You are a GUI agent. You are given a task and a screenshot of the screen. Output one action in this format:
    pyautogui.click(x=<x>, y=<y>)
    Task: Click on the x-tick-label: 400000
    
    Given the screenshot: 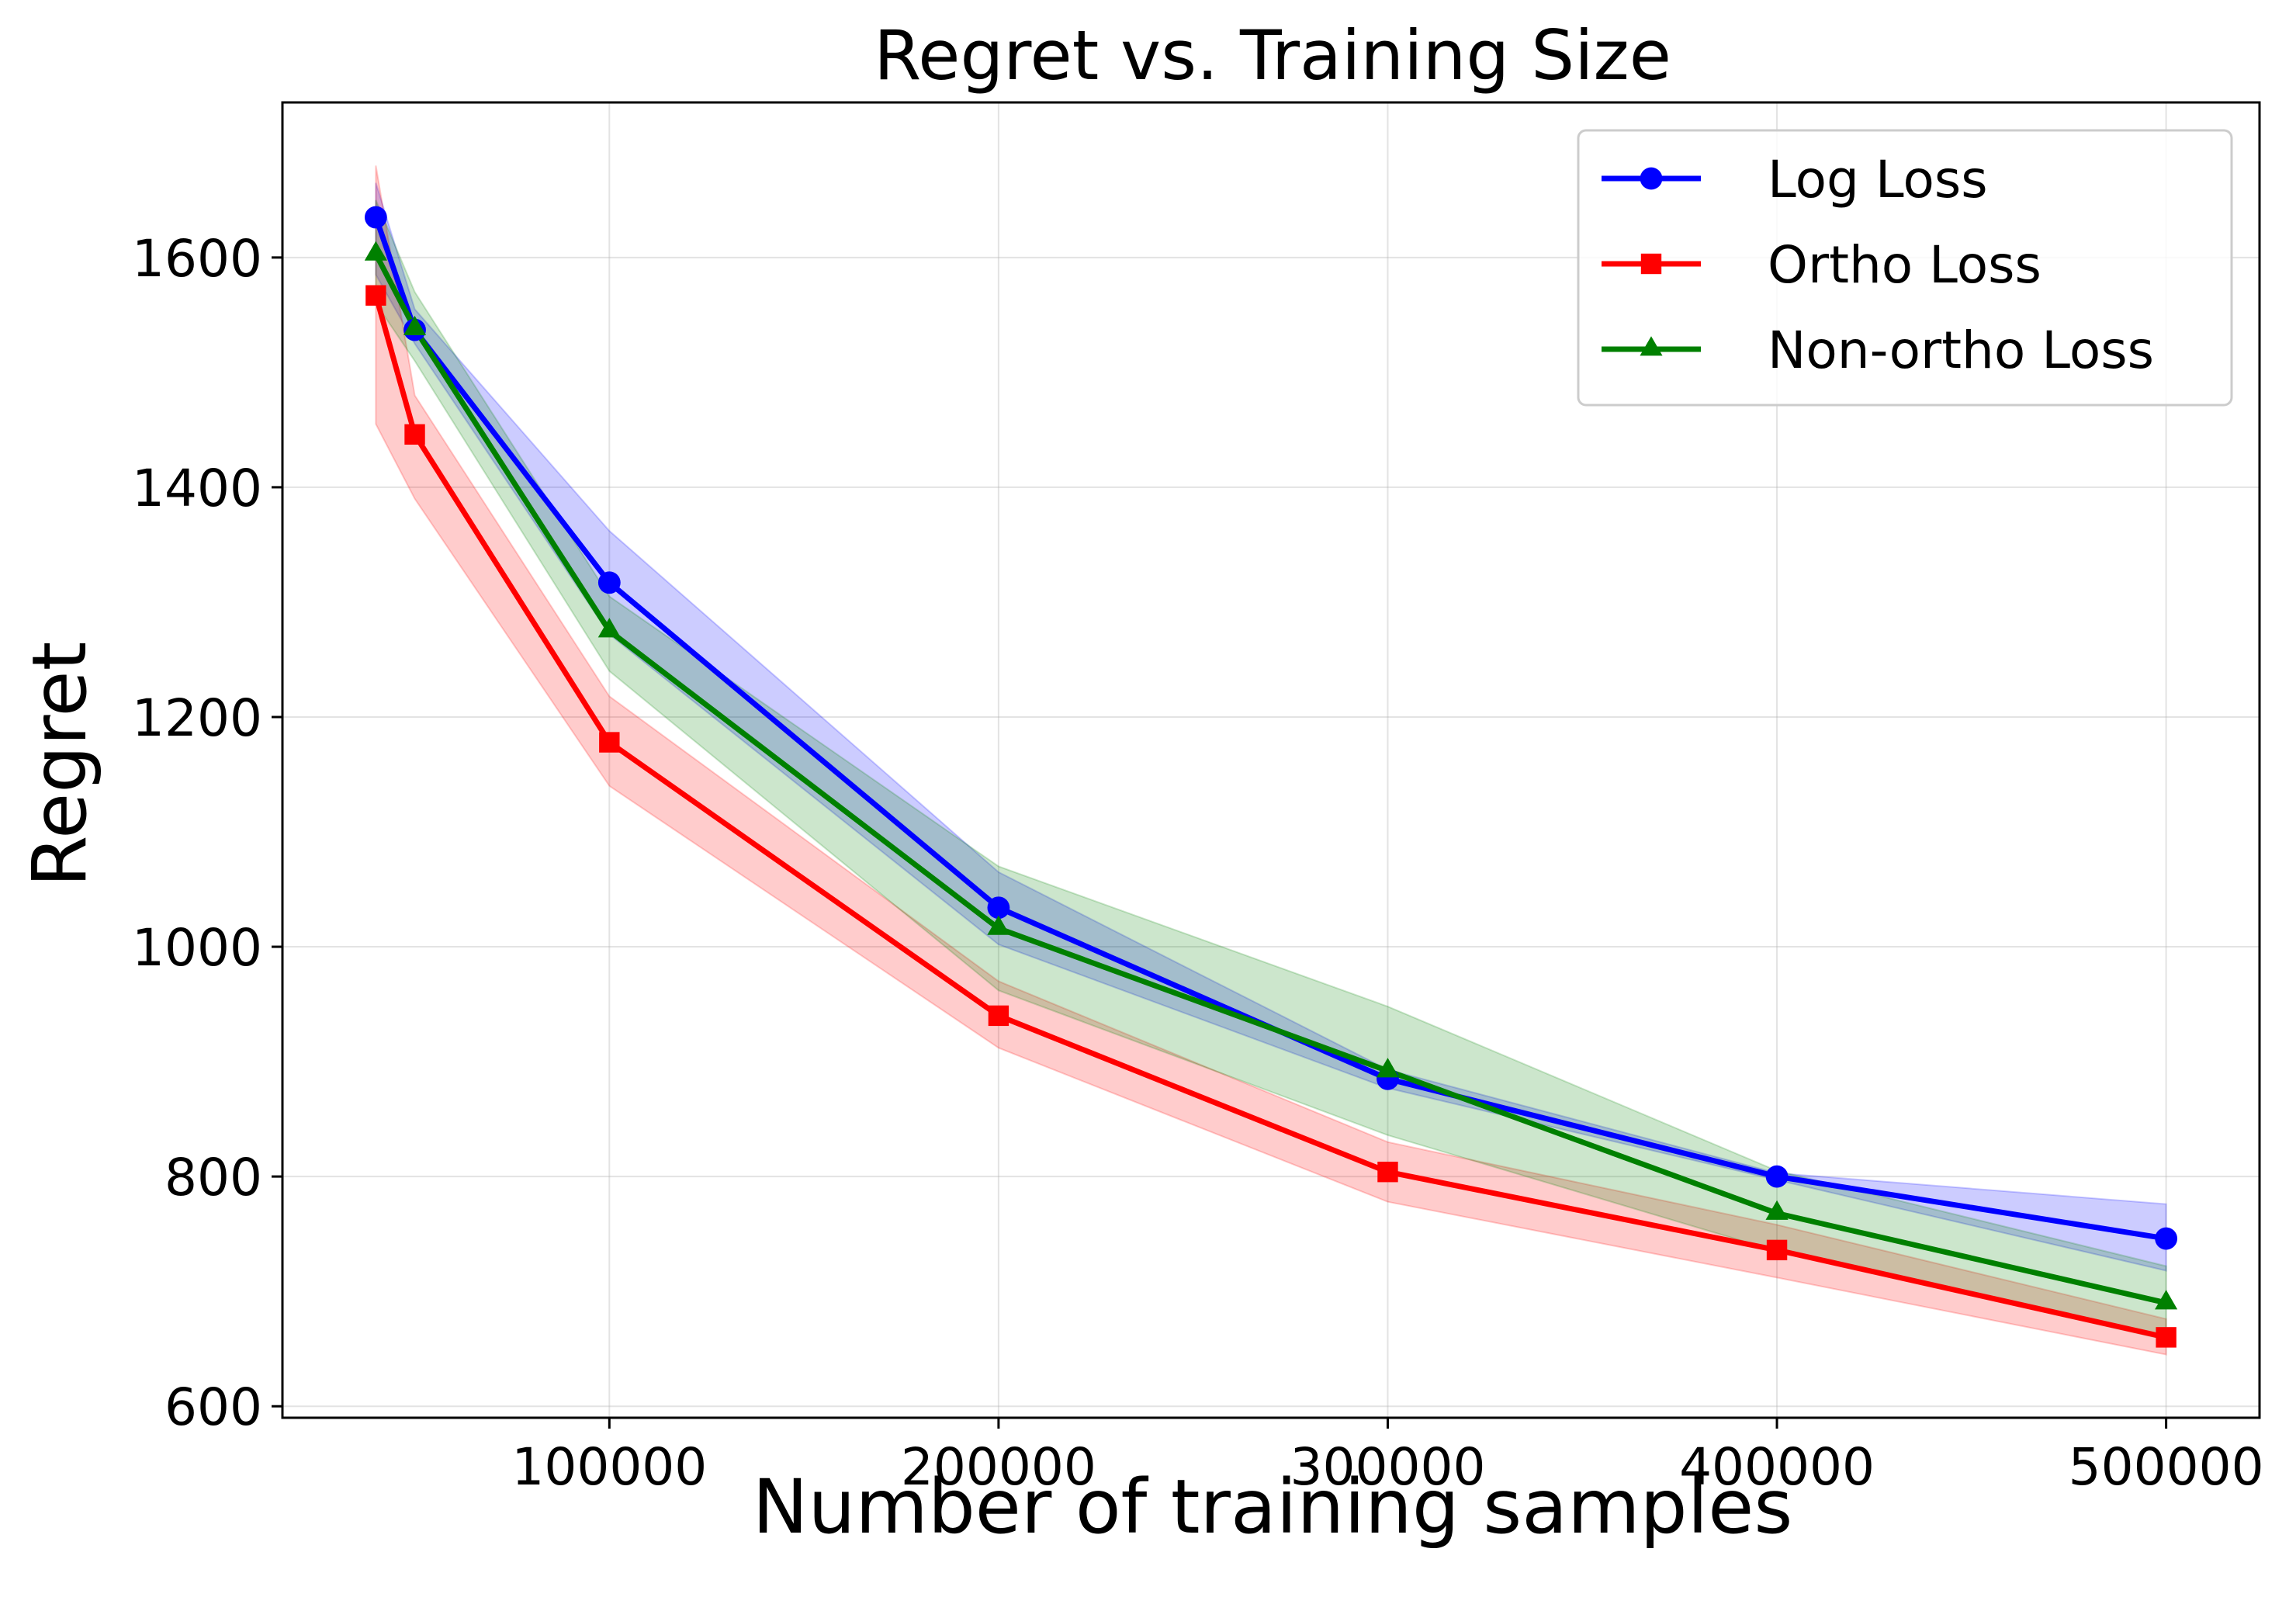 What is the action you would take?
    pyautogui.click(x=1777, y=1467)
    